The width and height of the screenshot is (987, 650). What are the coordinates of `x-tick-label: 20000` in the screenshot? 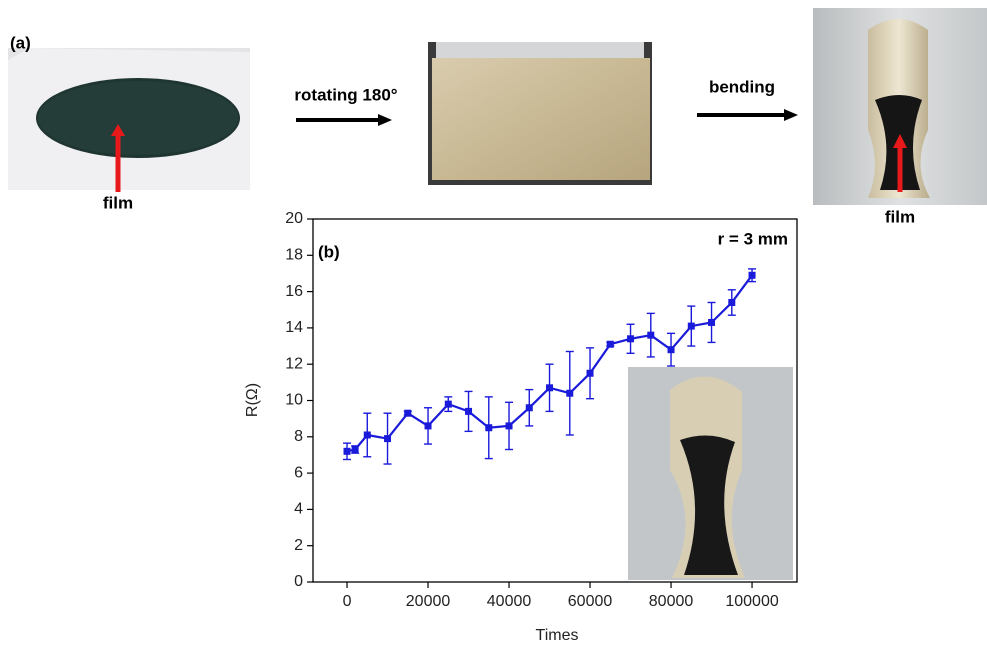 It's located at (428, 601).